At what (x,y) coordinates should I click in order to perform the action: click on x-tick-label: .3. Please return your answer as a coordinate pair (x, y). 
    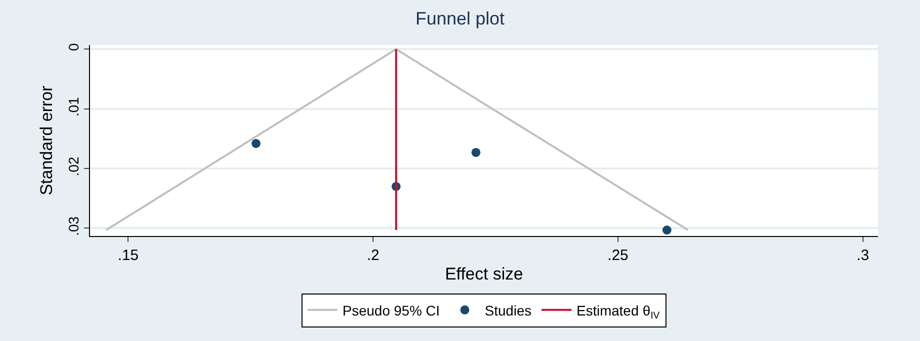
    Looking at the image, I should click on (863, 255).